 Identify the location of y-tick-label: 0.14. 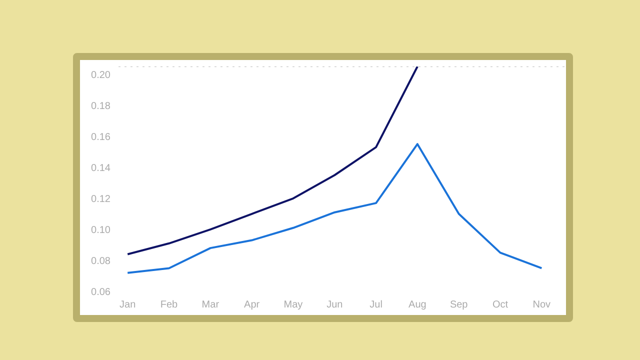
(101, 168).